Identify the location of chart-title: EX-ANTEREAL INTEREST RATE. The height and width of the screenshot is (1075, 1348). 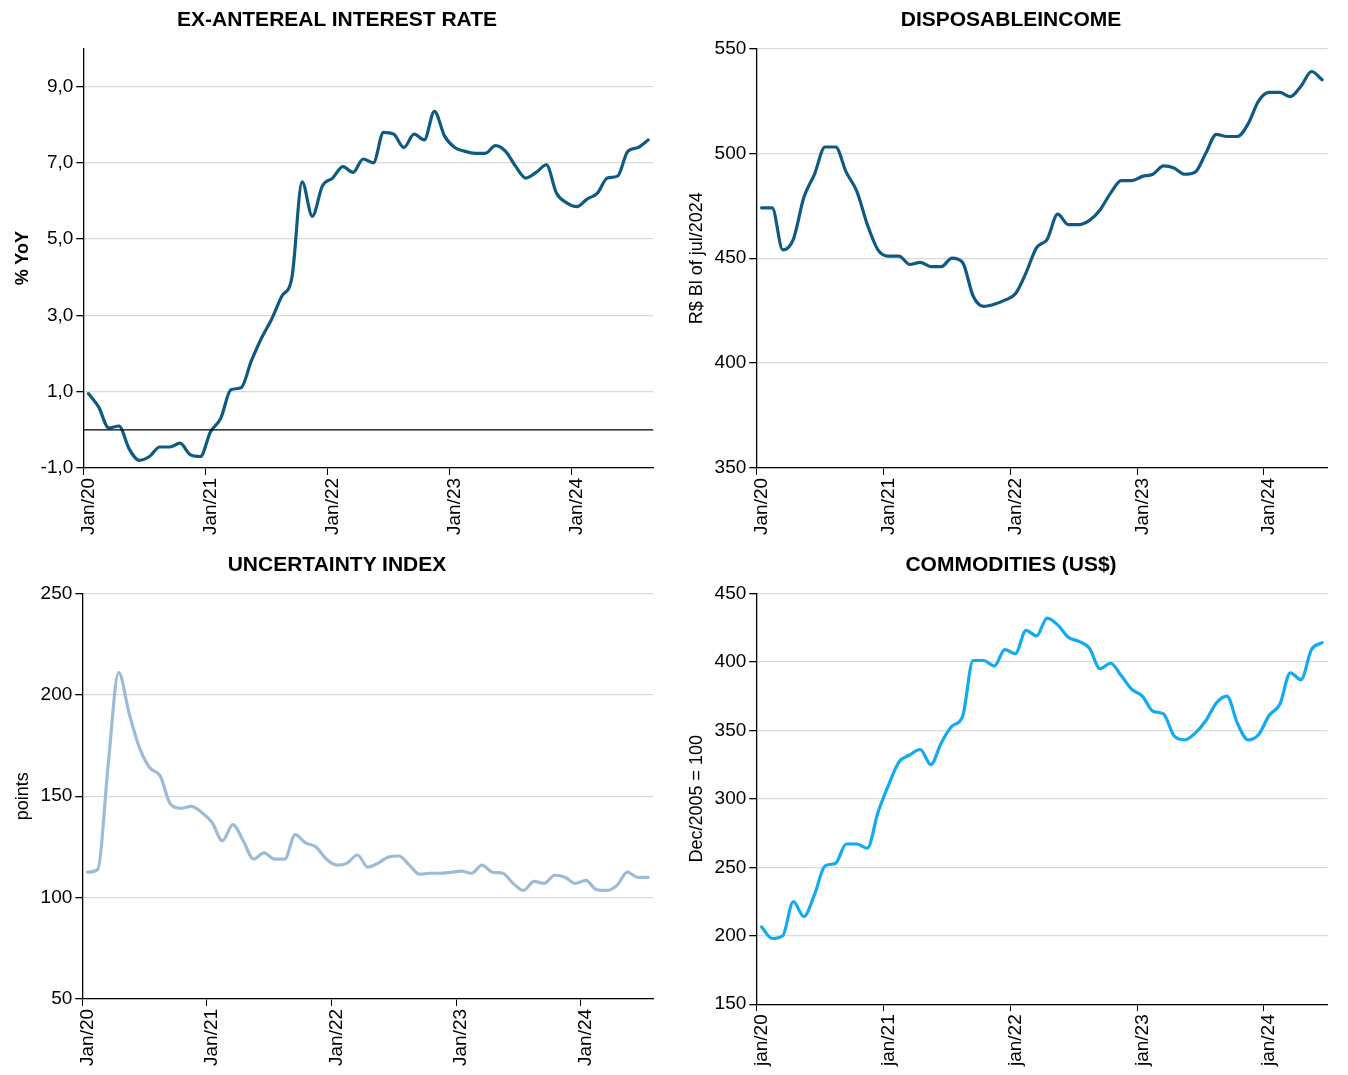
(337, 19).